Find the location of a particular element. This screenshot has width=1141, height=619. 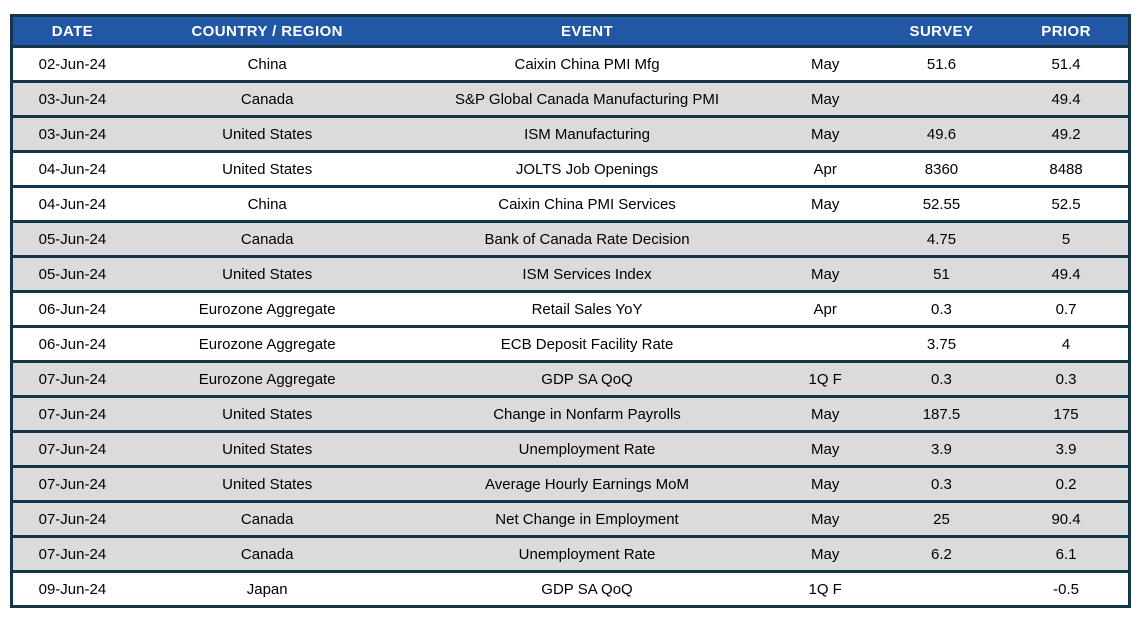

column-header-period is located at coordinates (825, 31).